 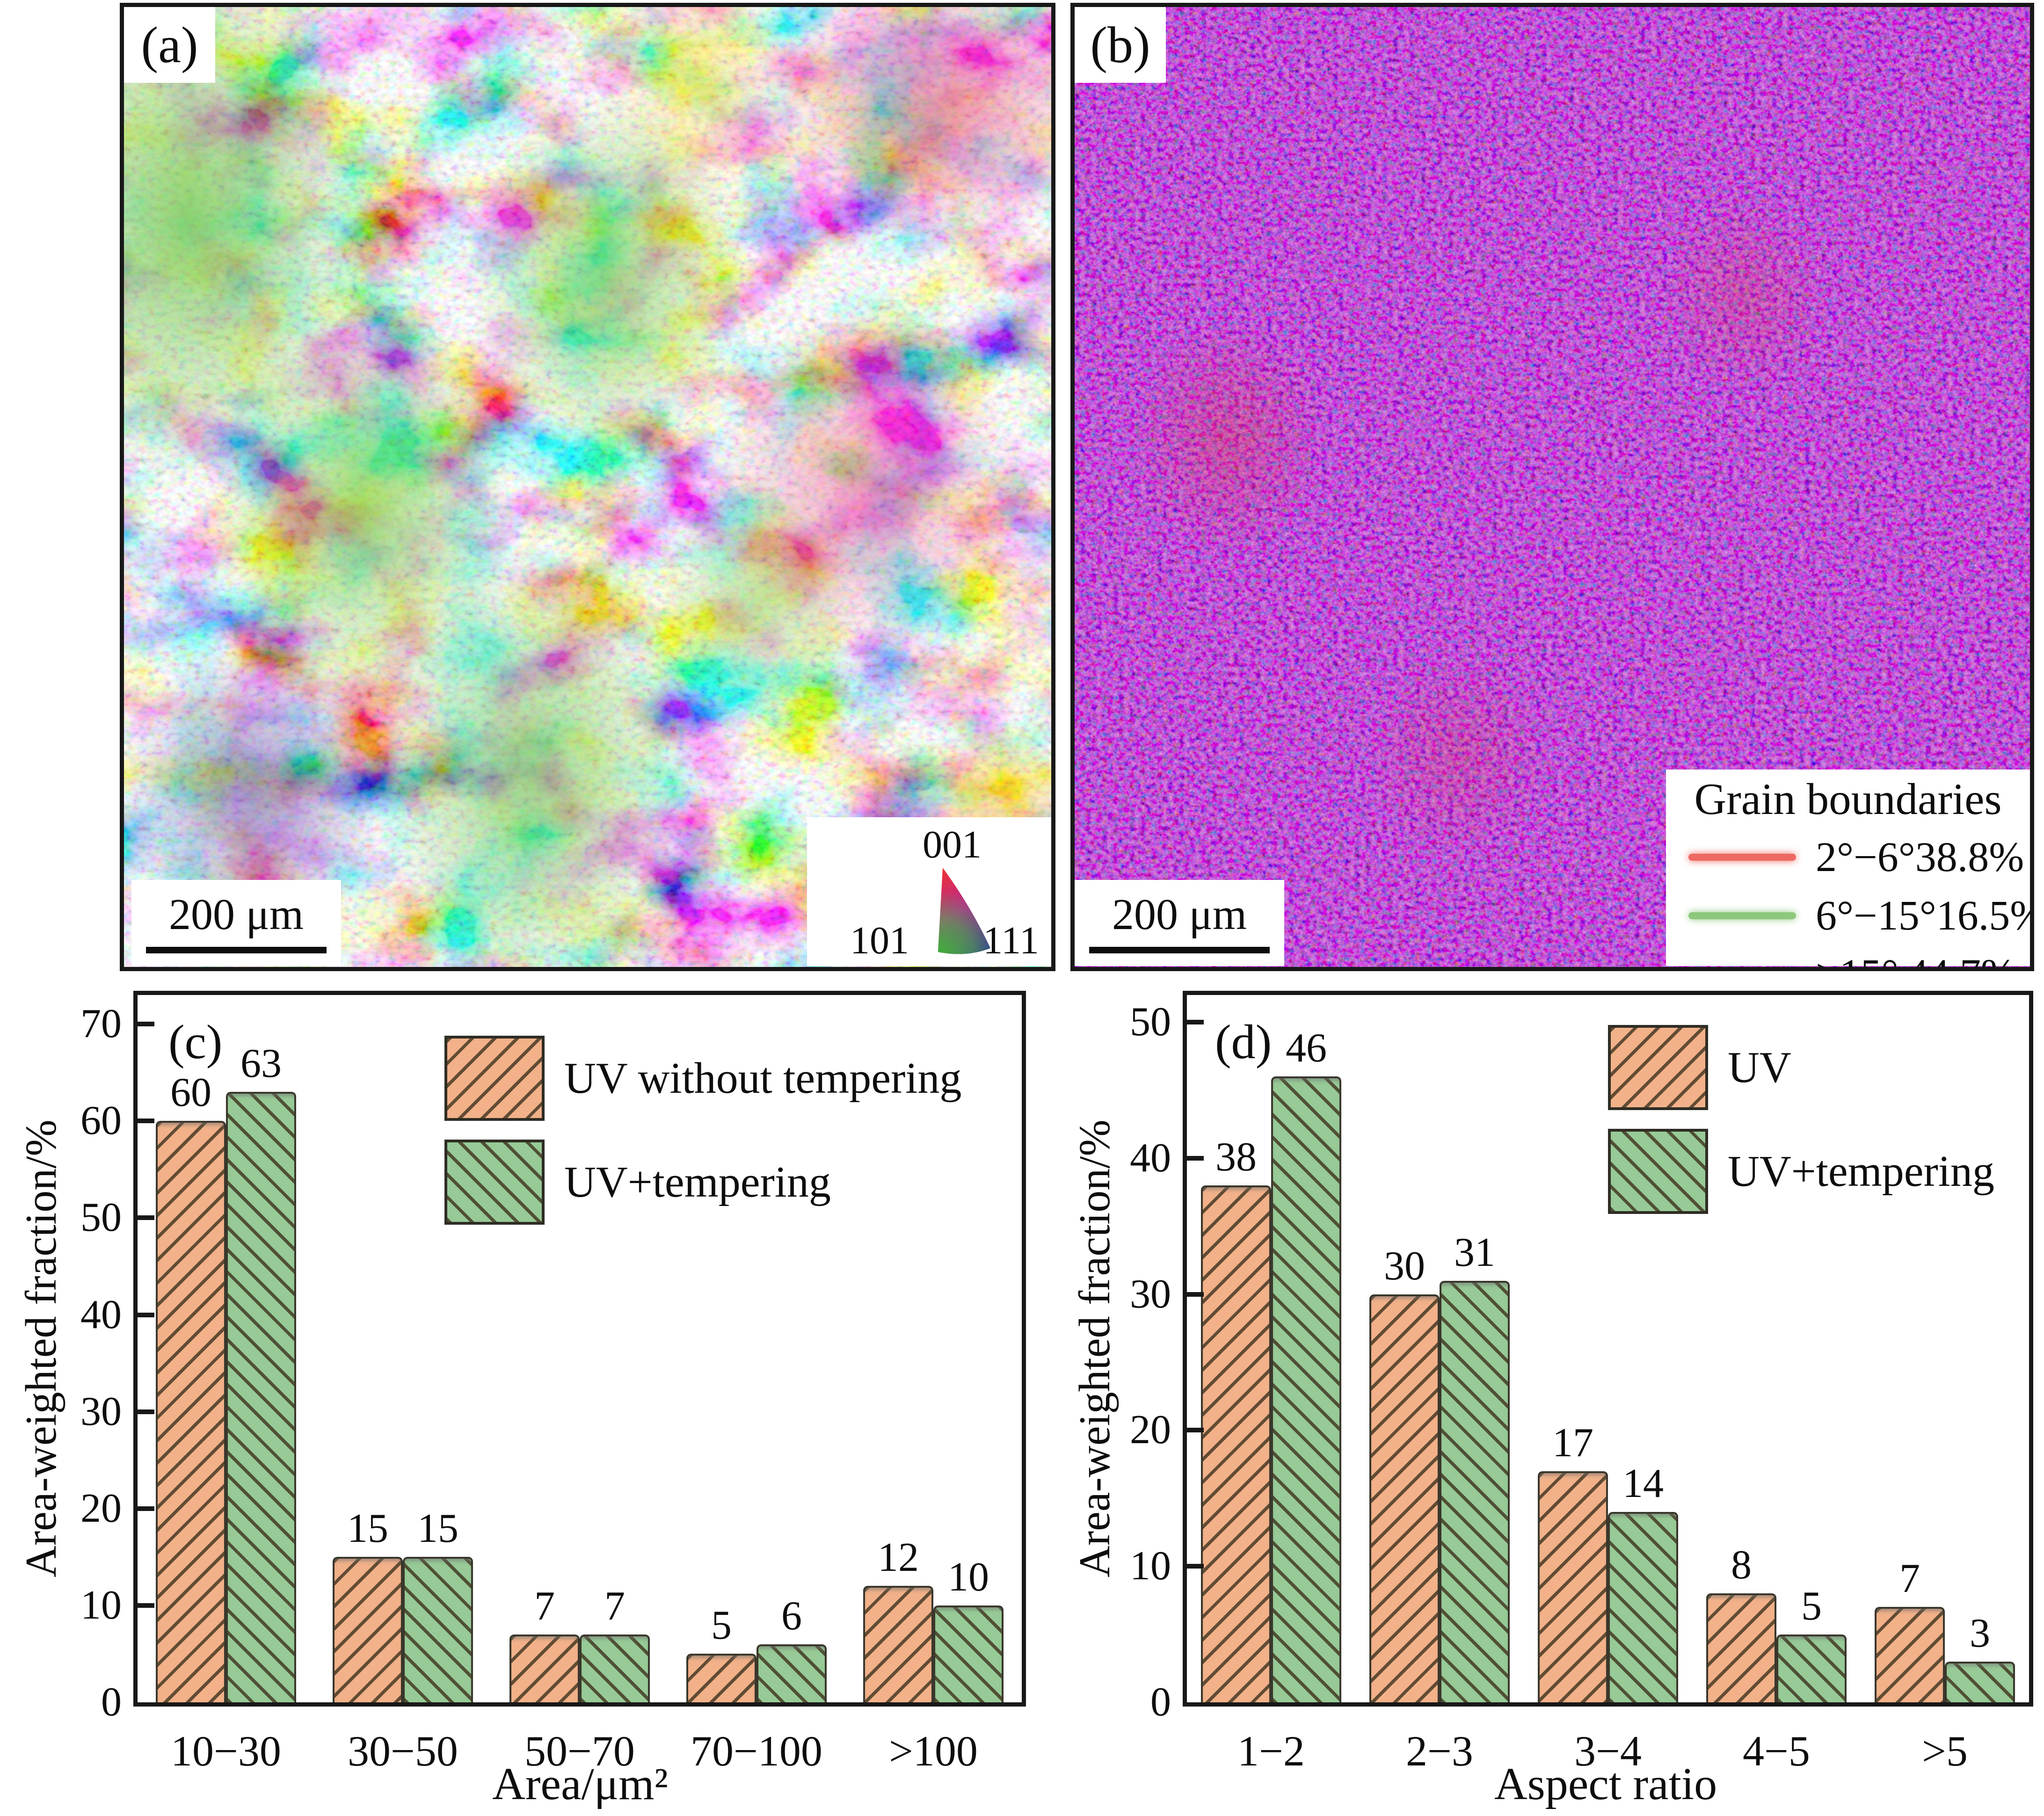 What do you see at coordinates (1404, 1266) in the screenshot?
I see `bar-value-label: 30` at bounding box center [1404, 1266].